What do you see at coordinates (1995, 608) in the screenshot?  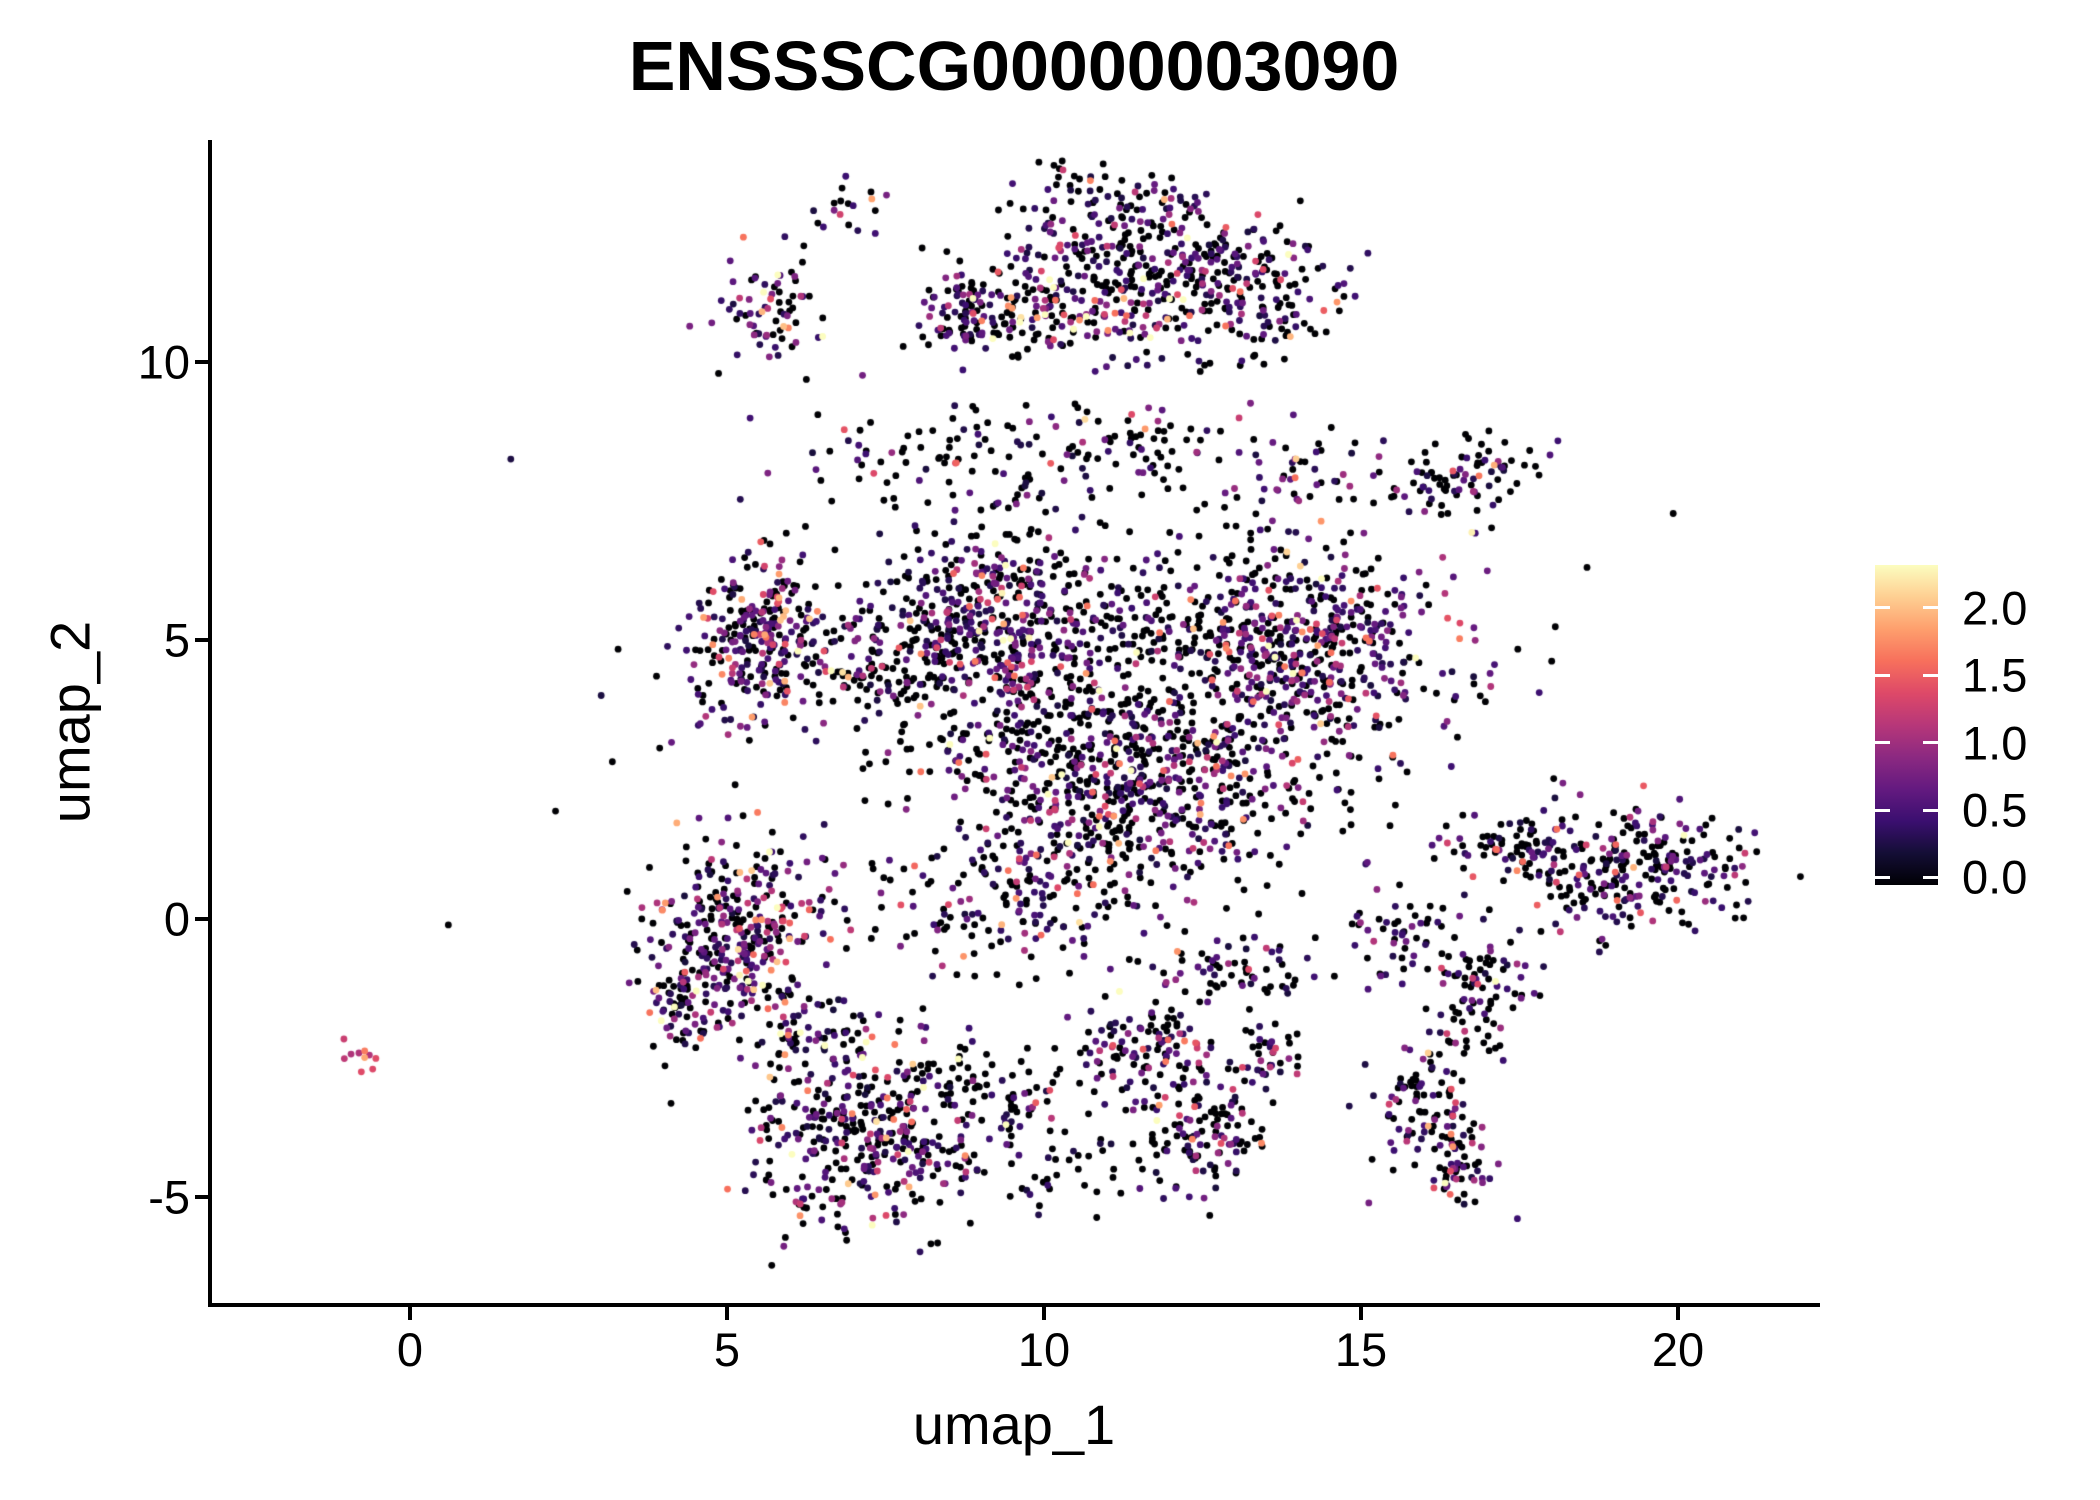 I see `colorbar-tick-label: 2.0` at bounding box center [1995, 608].